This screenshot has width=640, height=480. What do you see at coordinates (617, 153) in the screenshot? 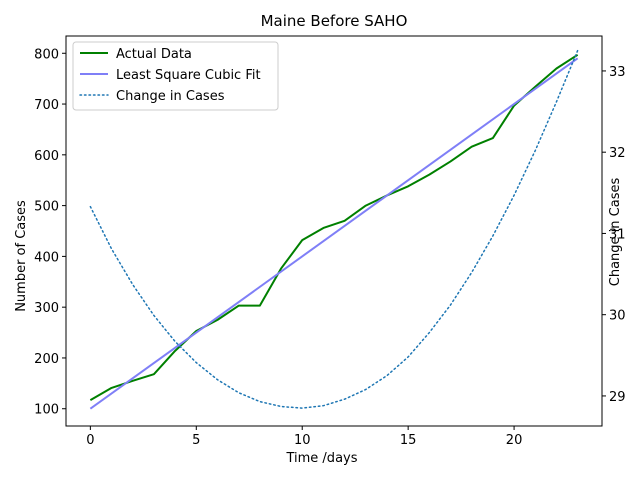
I see `y2-tick-label: 32` at bounding box center [617, 153].